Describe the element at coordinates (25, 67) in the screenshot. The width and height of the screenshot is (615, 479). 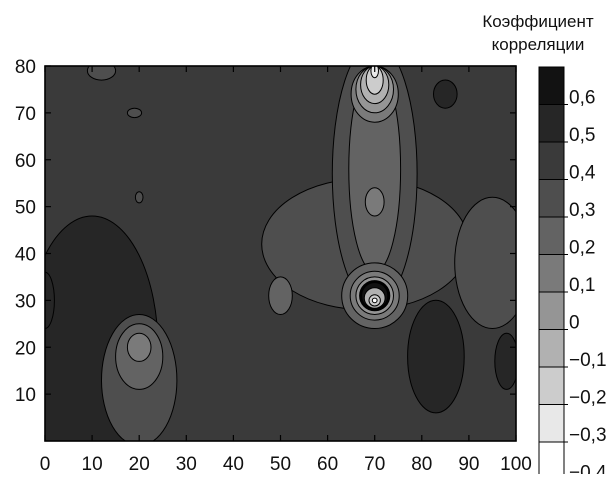
I see `y-tick-label: 80` at that location.